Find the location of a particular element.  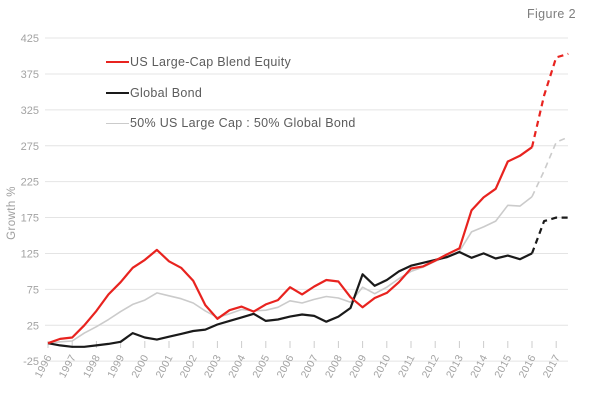

x-tick-label: 2016 is located at coordinates (528, 366).